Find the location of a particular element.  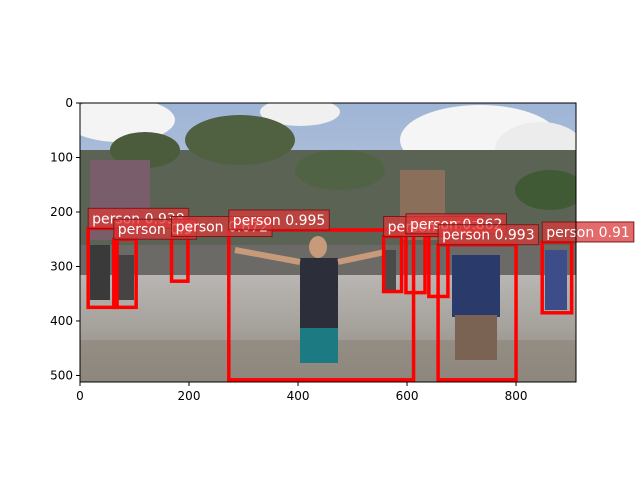

detection-label: person 0.995 is located at coordinates (279, 220).